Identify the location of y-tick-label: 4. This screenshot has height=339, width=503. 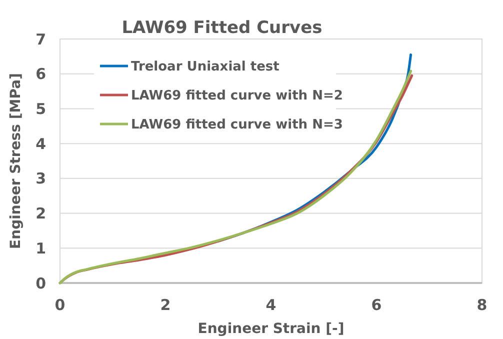
(41, 143).